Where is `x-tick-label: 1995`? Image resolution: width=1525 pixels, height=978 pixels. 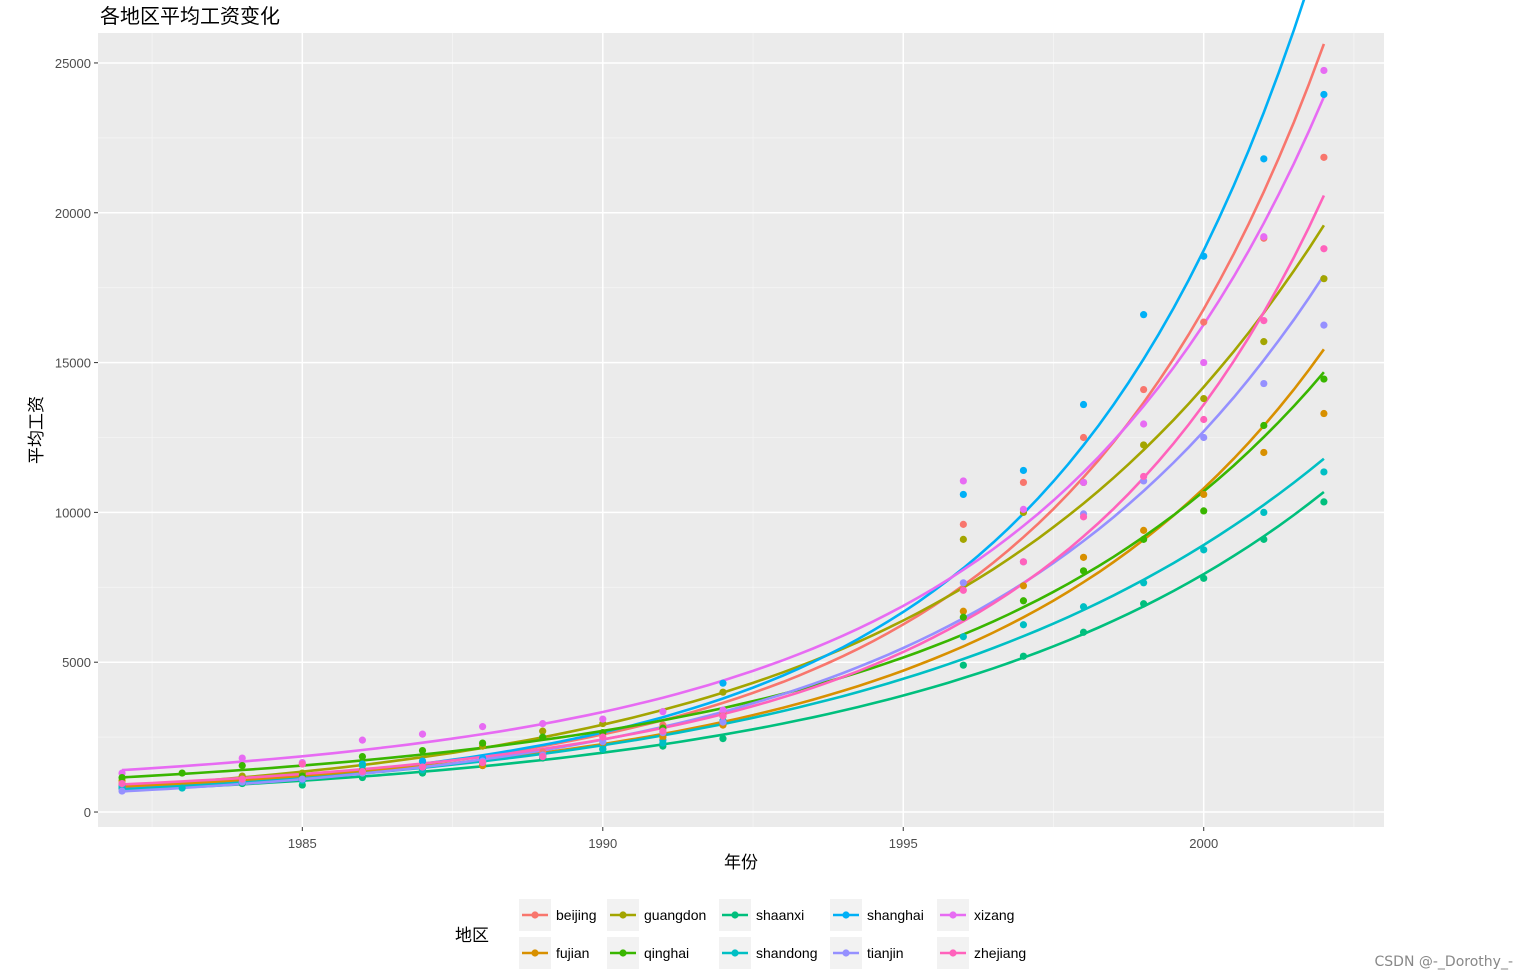 x-tick-label: 1995 is located at coordinates (903, 843).